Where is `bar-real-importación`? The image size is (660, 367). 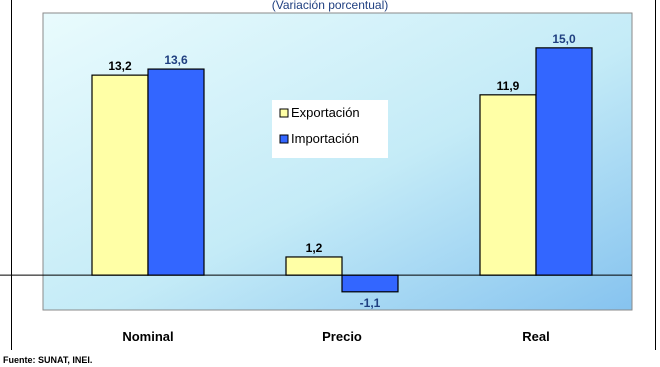 bar-real-importación is located at coordinates (564, 161).